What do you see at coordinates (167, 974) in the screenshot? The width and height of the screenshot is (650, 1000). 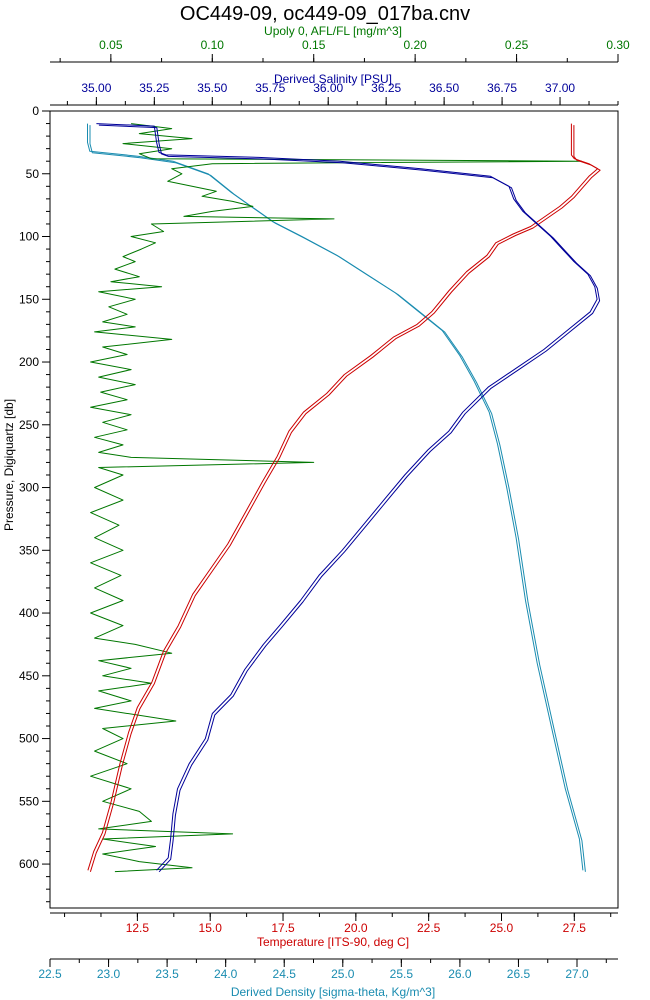 I see `density-tick-label: 23.5` at bounding box center [167, 974].